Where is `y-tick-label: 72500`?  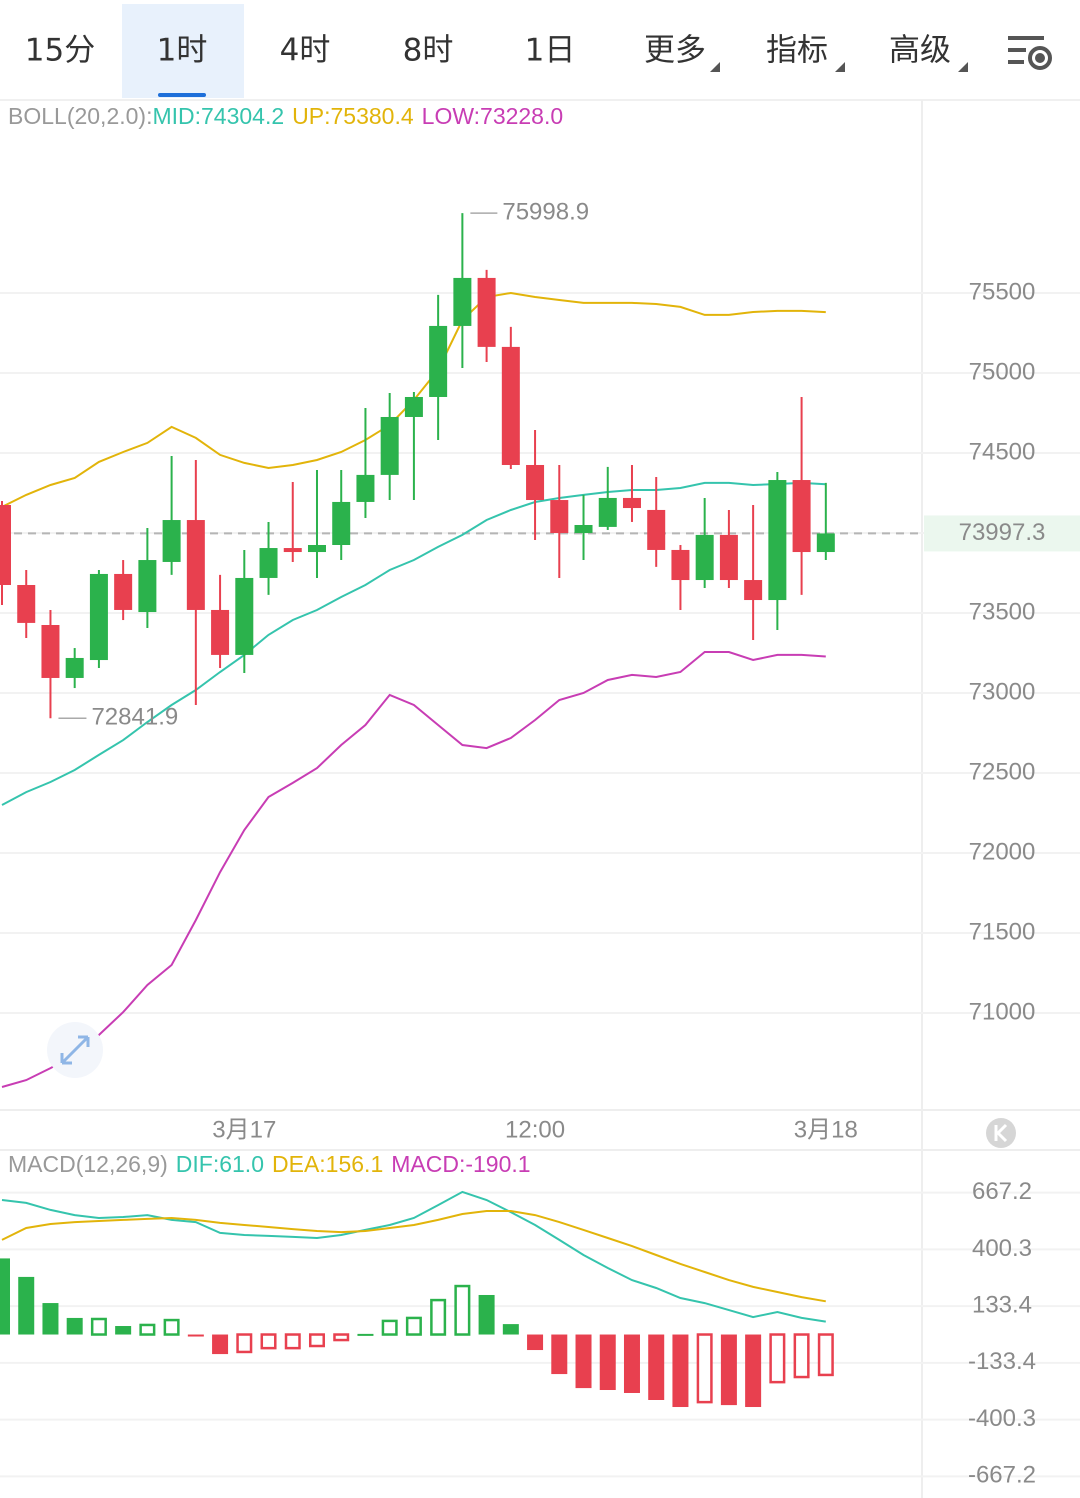
y-tick-label: 72500 is located at coordinates (1002, 771).